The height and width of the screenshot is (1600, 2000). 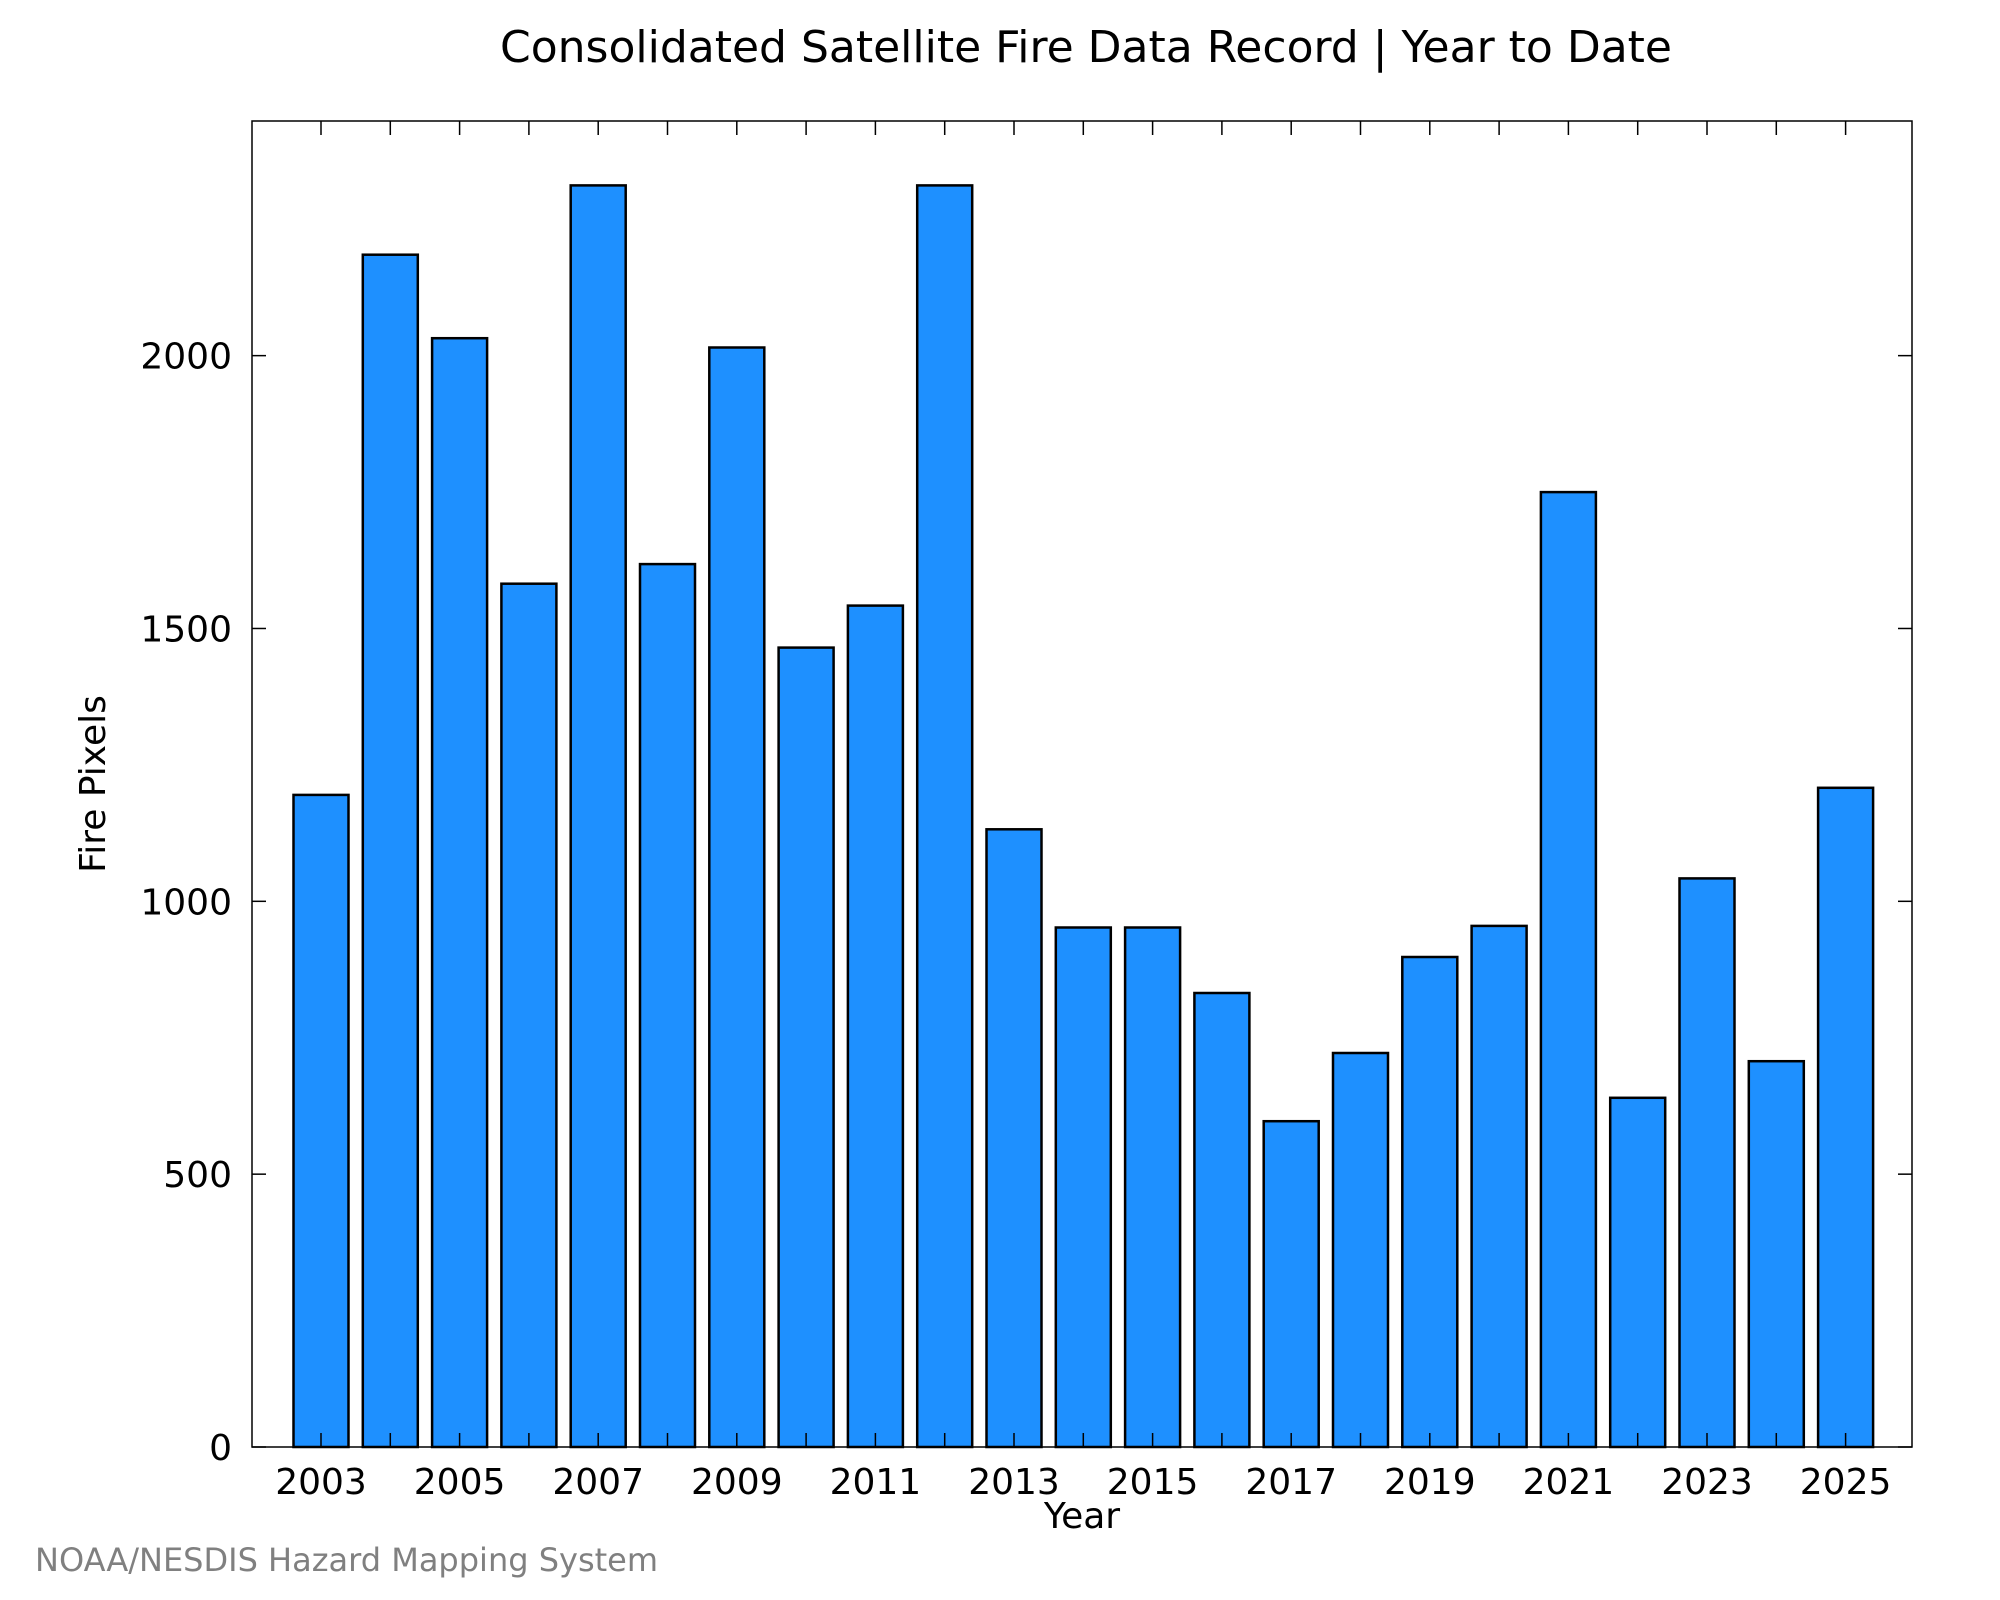 I want to click on x-tick-label-2015: 2015, so click(x=1153, y=1482).